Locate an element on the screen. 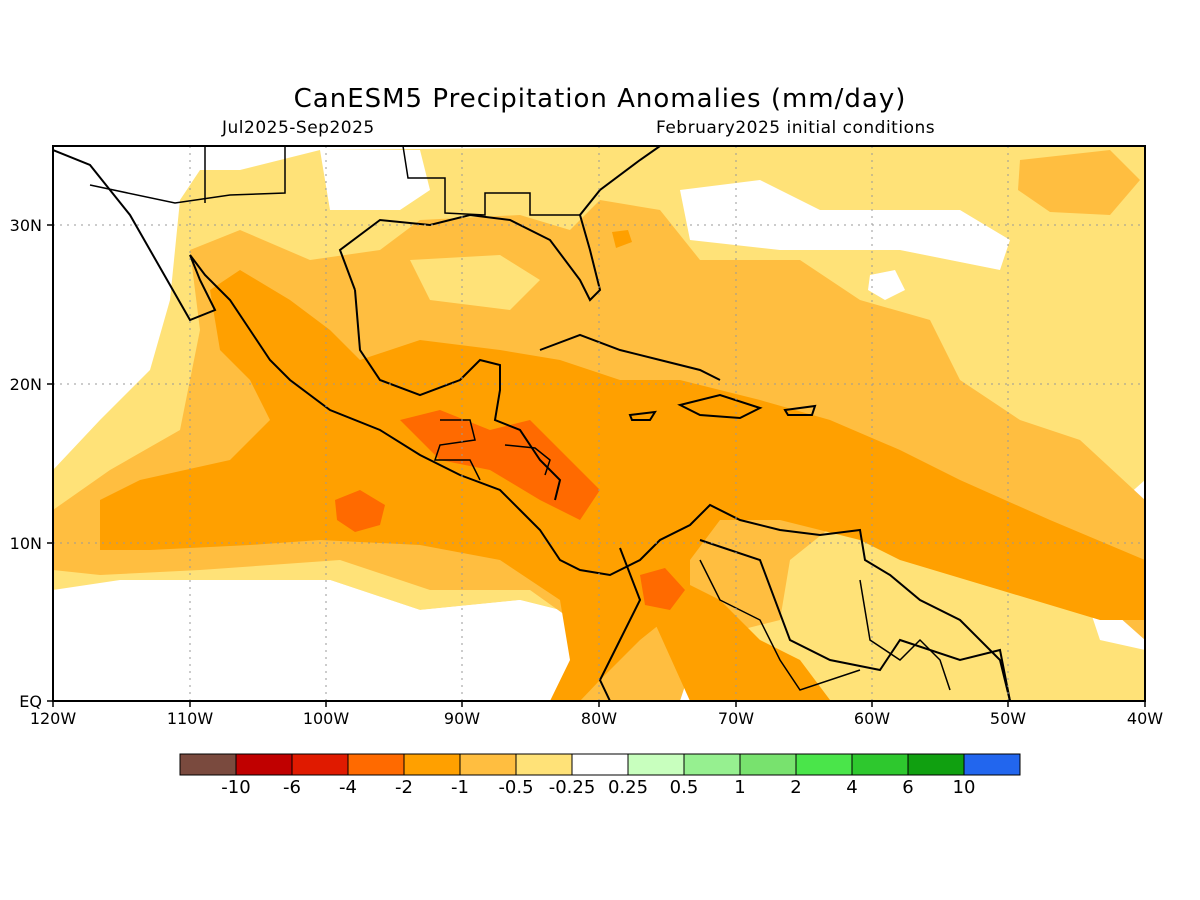 The image size is (1200, 900). colorbar-label: 2 is located at coordinates (795, 787).